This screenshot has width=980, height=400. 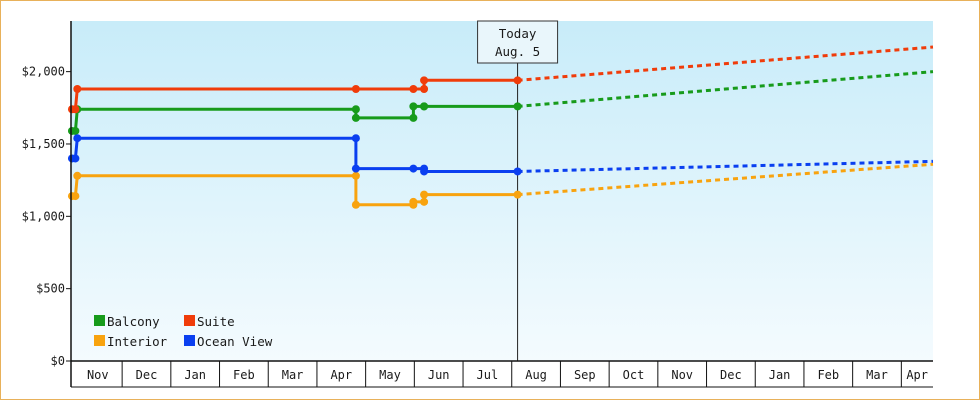 What do you see at coordinates (43, 216) in the screenshot?
I see `y-tick-label: $1,000` at bounding box center [43, 216].